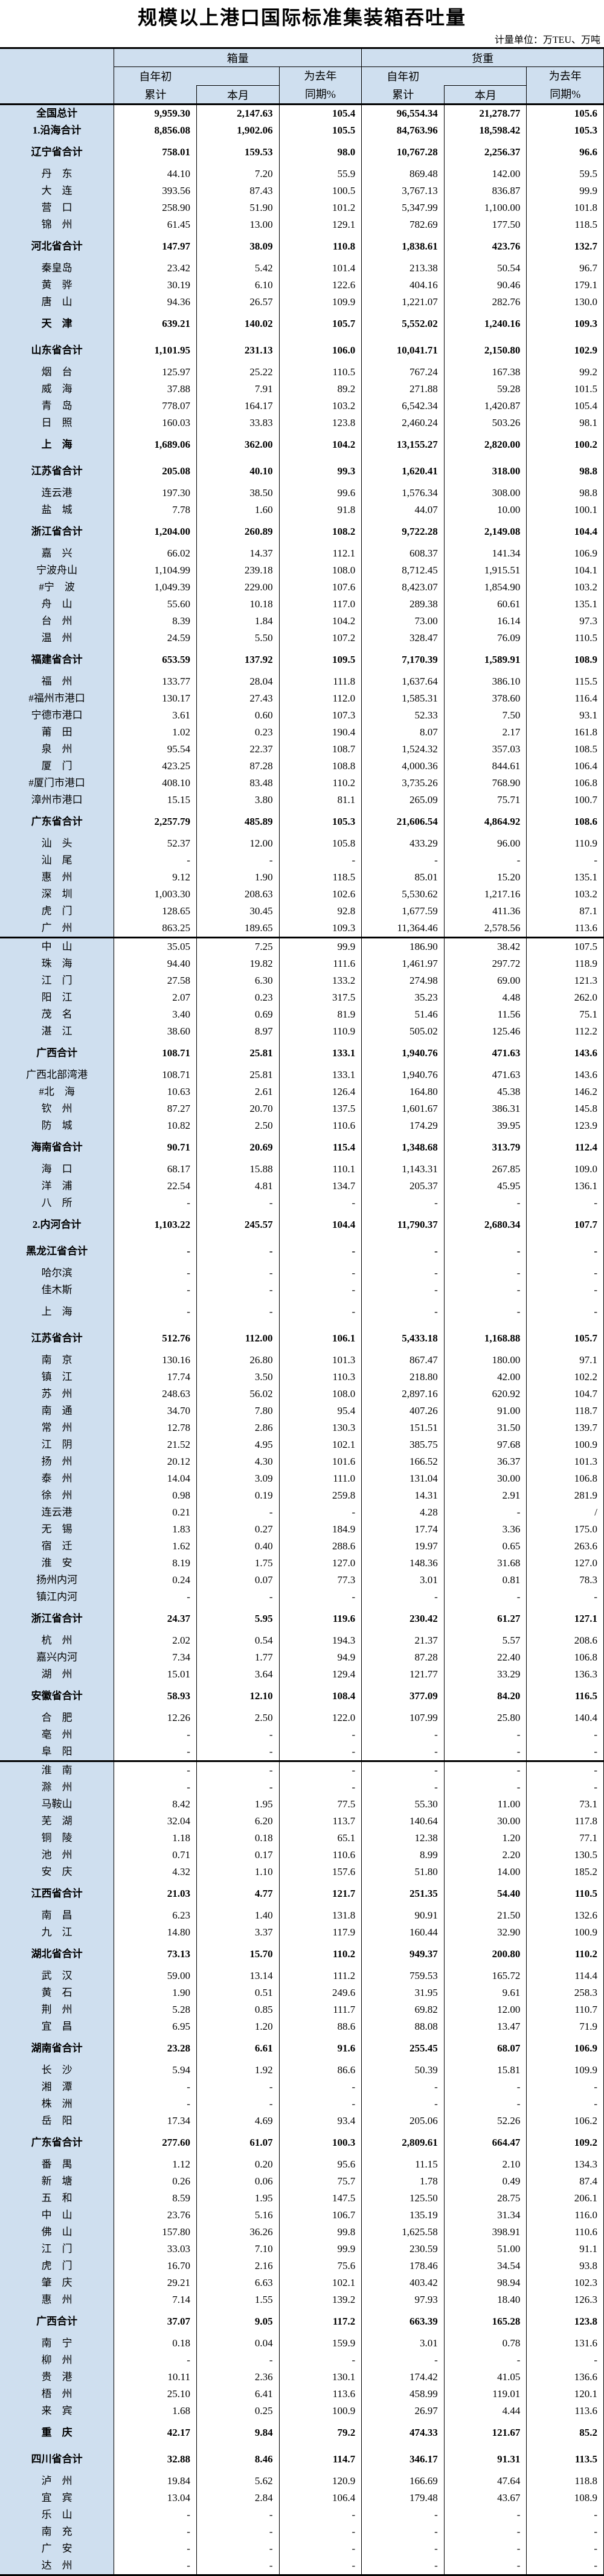 The height and width of the screenshot is (2576, 604). Describe the element at coordinates (238, 571) in the screenshot. I see `cell: 239.18` at that location.